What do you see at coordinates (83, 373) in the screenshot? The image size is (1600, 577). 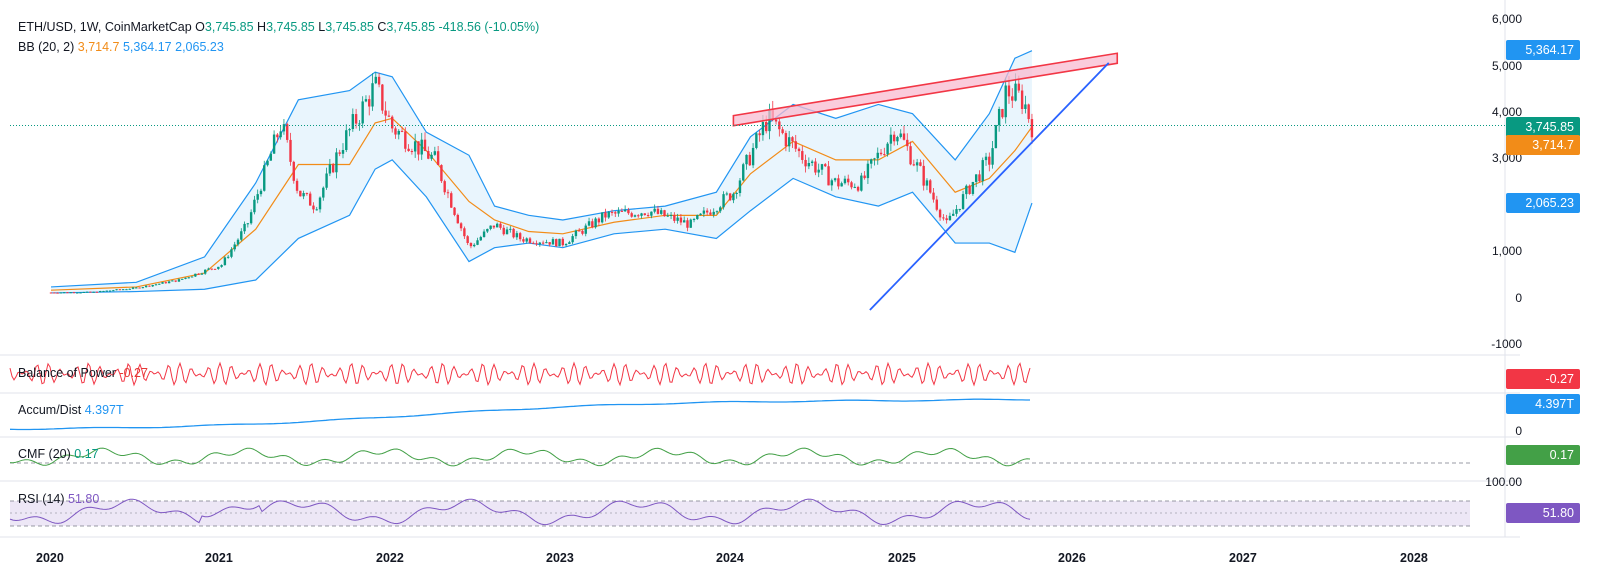 I see `bop-legend: Balance of Power -0.27` at bounding box center [83, 373].